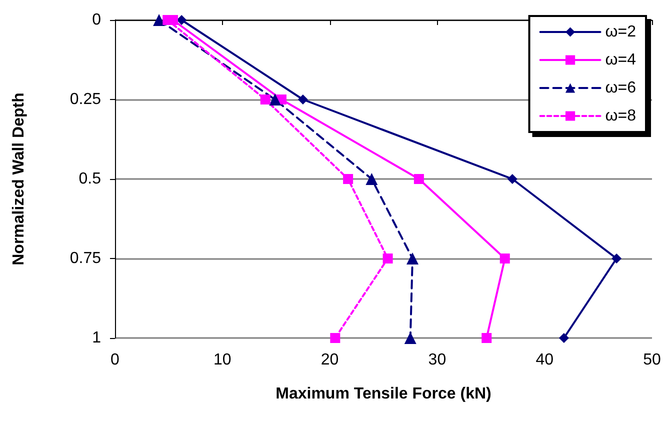 This screenshot has height=430, width=668. I want to click on x-axis-title: Maximum Tensile Force (kN), so click(384, 394).